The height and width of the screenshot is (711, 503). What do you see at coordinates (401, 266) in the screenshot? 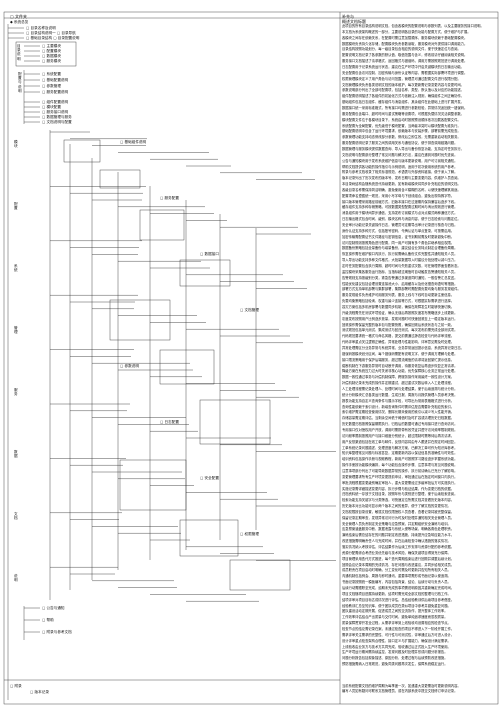
I see `description-line: 定时任务配置包含执行周期、超时时间与失败重试次数，可在管理界面查看状态。` at bounding box center [401, 266].